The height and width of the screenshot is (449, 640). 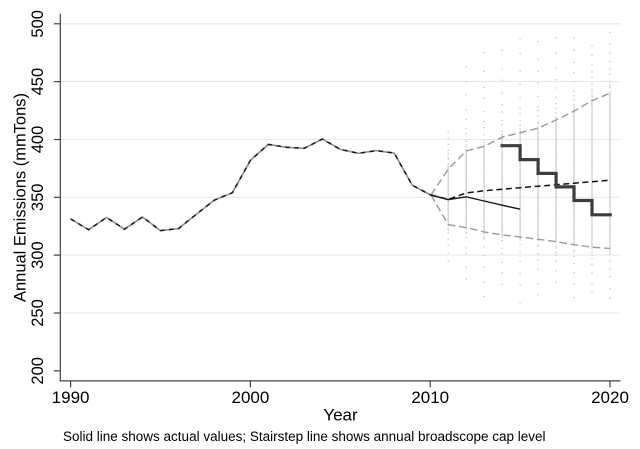 What do you see at coordinates (38, 313) in the screenshot?
I see `svg-text: 250` at bounding box center [38, 313].